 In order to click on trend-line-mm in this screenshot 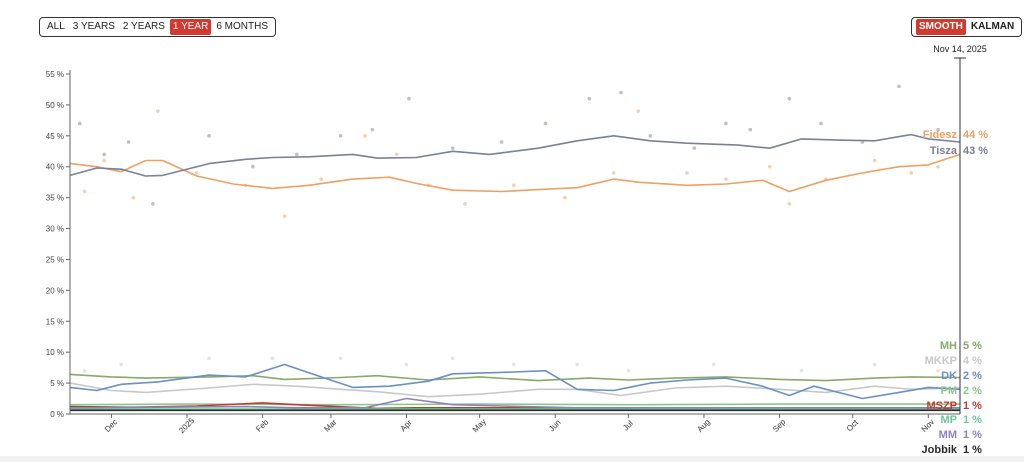, I will do `click(514, 403)`.